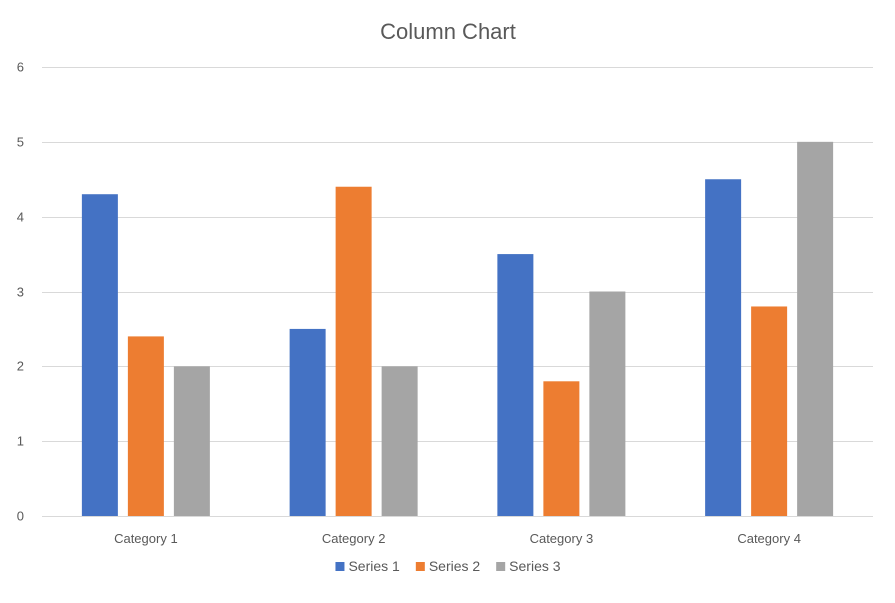 The width and height of the screenshot is (895, 603). Describe the element at coordinates (448, 31) in the screenshot. I see `chart-title: Column Chart` at that location.